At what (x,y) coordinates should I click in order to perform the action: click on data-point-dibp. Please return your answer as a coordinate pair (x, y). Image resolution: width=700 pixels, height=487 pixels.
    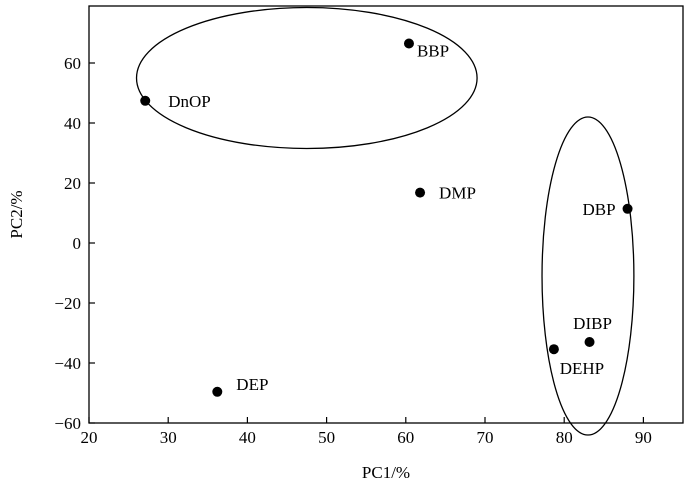
    Looking at the image, I should click on (589, 342).